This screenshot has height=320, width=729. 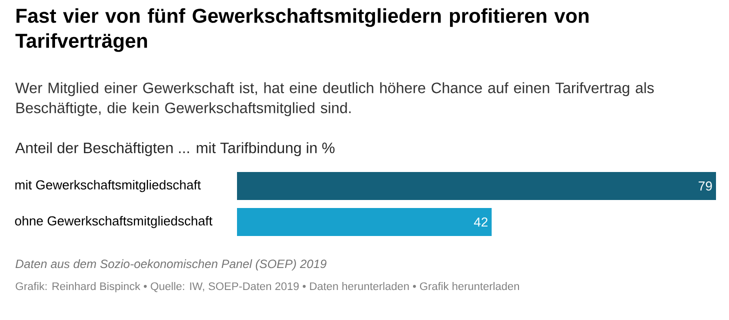 What do you see at coordinates (171, 264) in the screenshot?
I see `text: Daten aus dem Sozio-oekonomischen Panel (SOEP) 2019` at bounding box center [171, 264].